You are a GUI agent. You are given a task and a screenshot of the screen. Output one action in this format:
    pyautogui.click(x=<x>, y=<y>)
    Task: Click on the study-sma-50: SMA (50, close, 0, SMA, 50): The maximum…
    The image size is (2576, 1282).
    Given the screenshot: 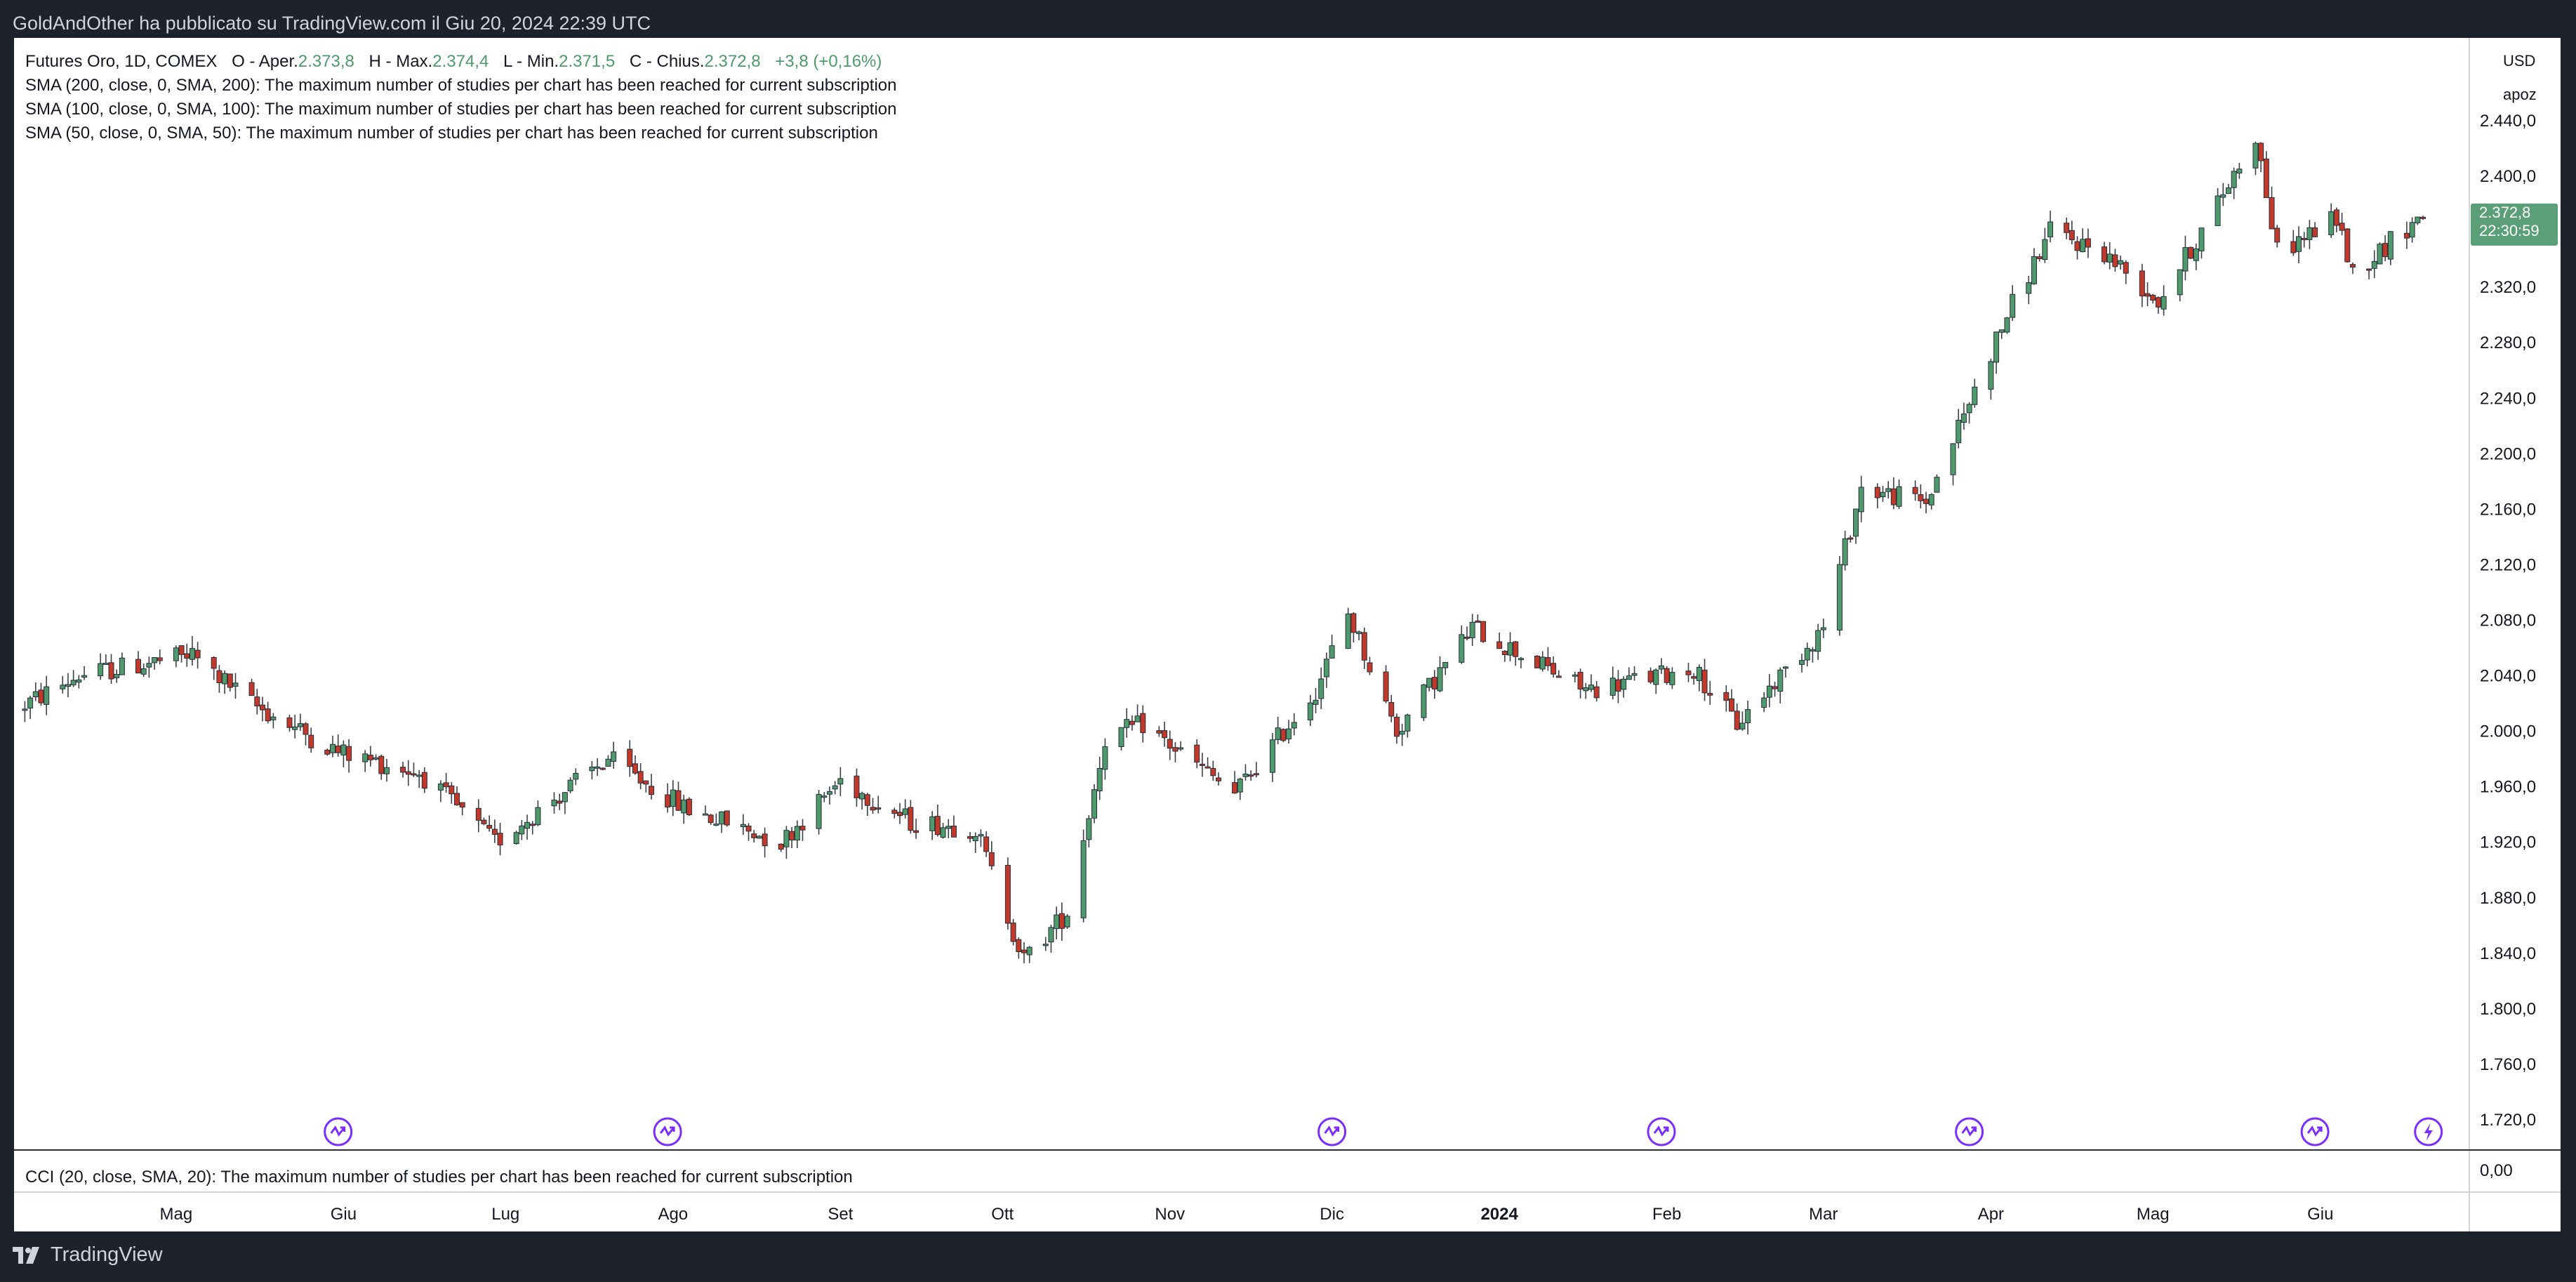 What is the action you would take?
    pyautogui.click(x=452, y=133)
    